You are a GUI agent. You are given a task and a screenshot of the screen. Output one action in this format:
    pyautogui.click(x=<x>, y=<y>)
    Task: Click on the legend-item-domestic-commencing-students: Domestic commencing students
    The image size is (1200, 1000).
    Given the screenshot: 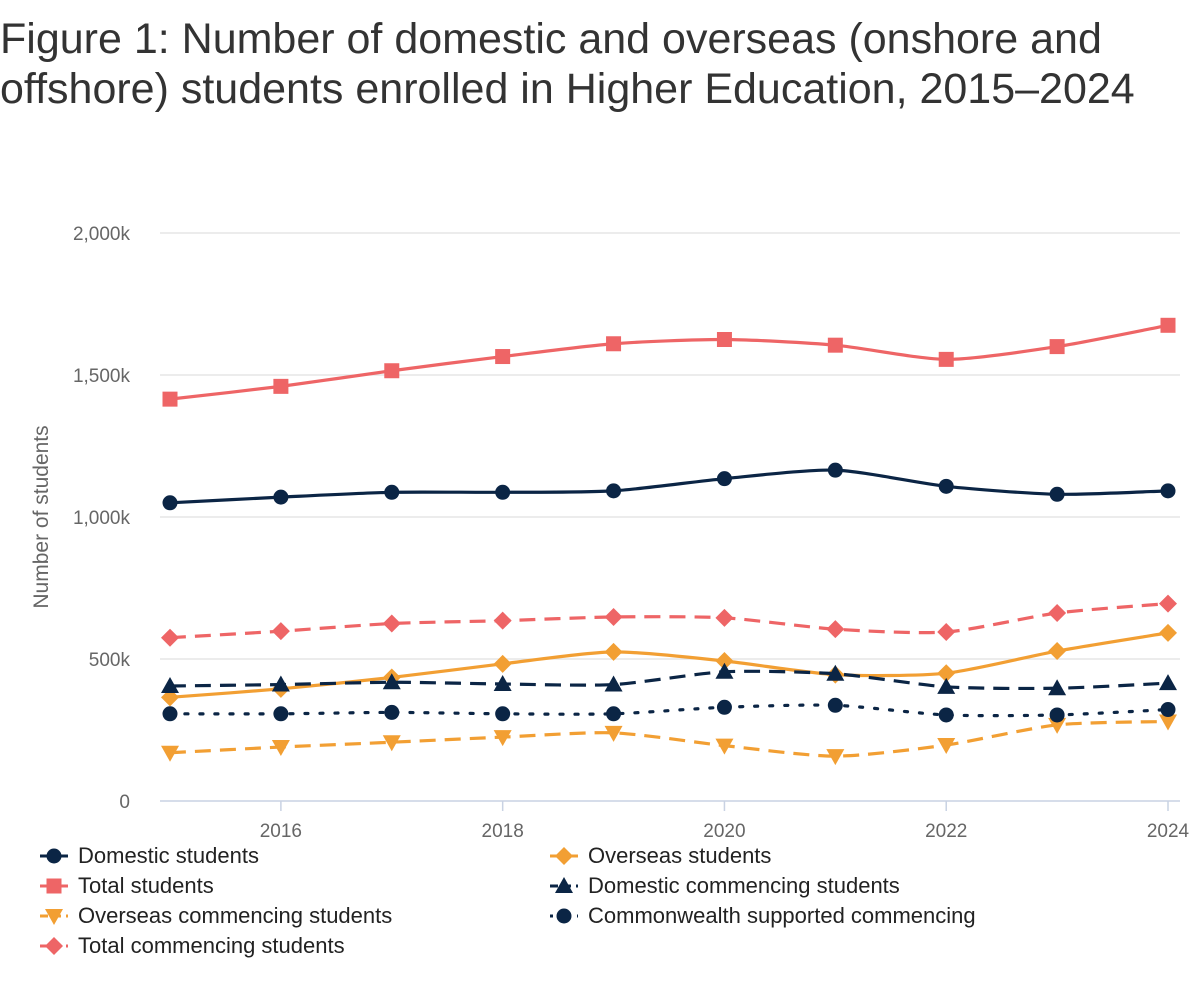 What is the action you would take?
    pyautogui.click(x=725, y=885)
    